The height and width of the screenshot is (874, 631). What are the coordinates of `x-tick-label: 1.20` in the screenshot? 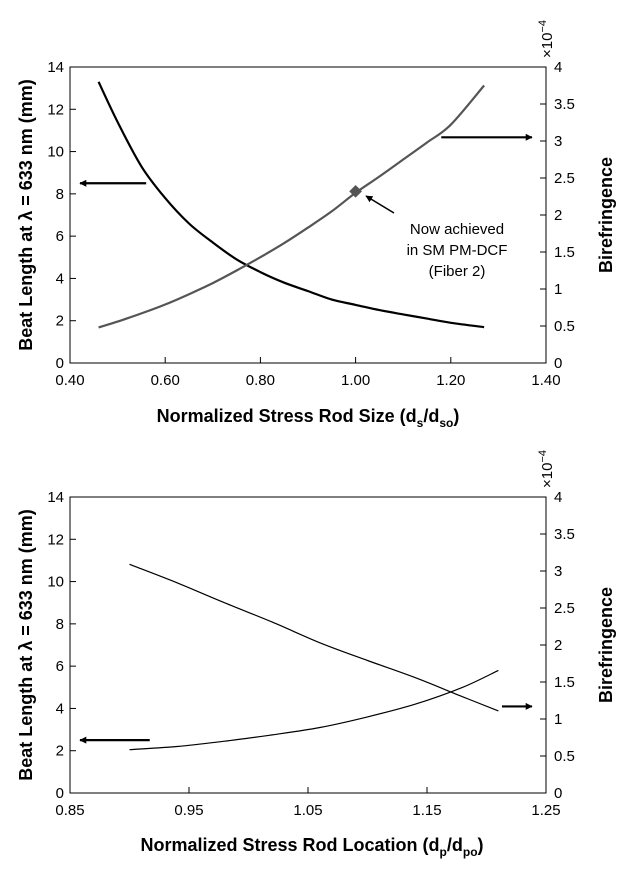 It's located at (450, 380).